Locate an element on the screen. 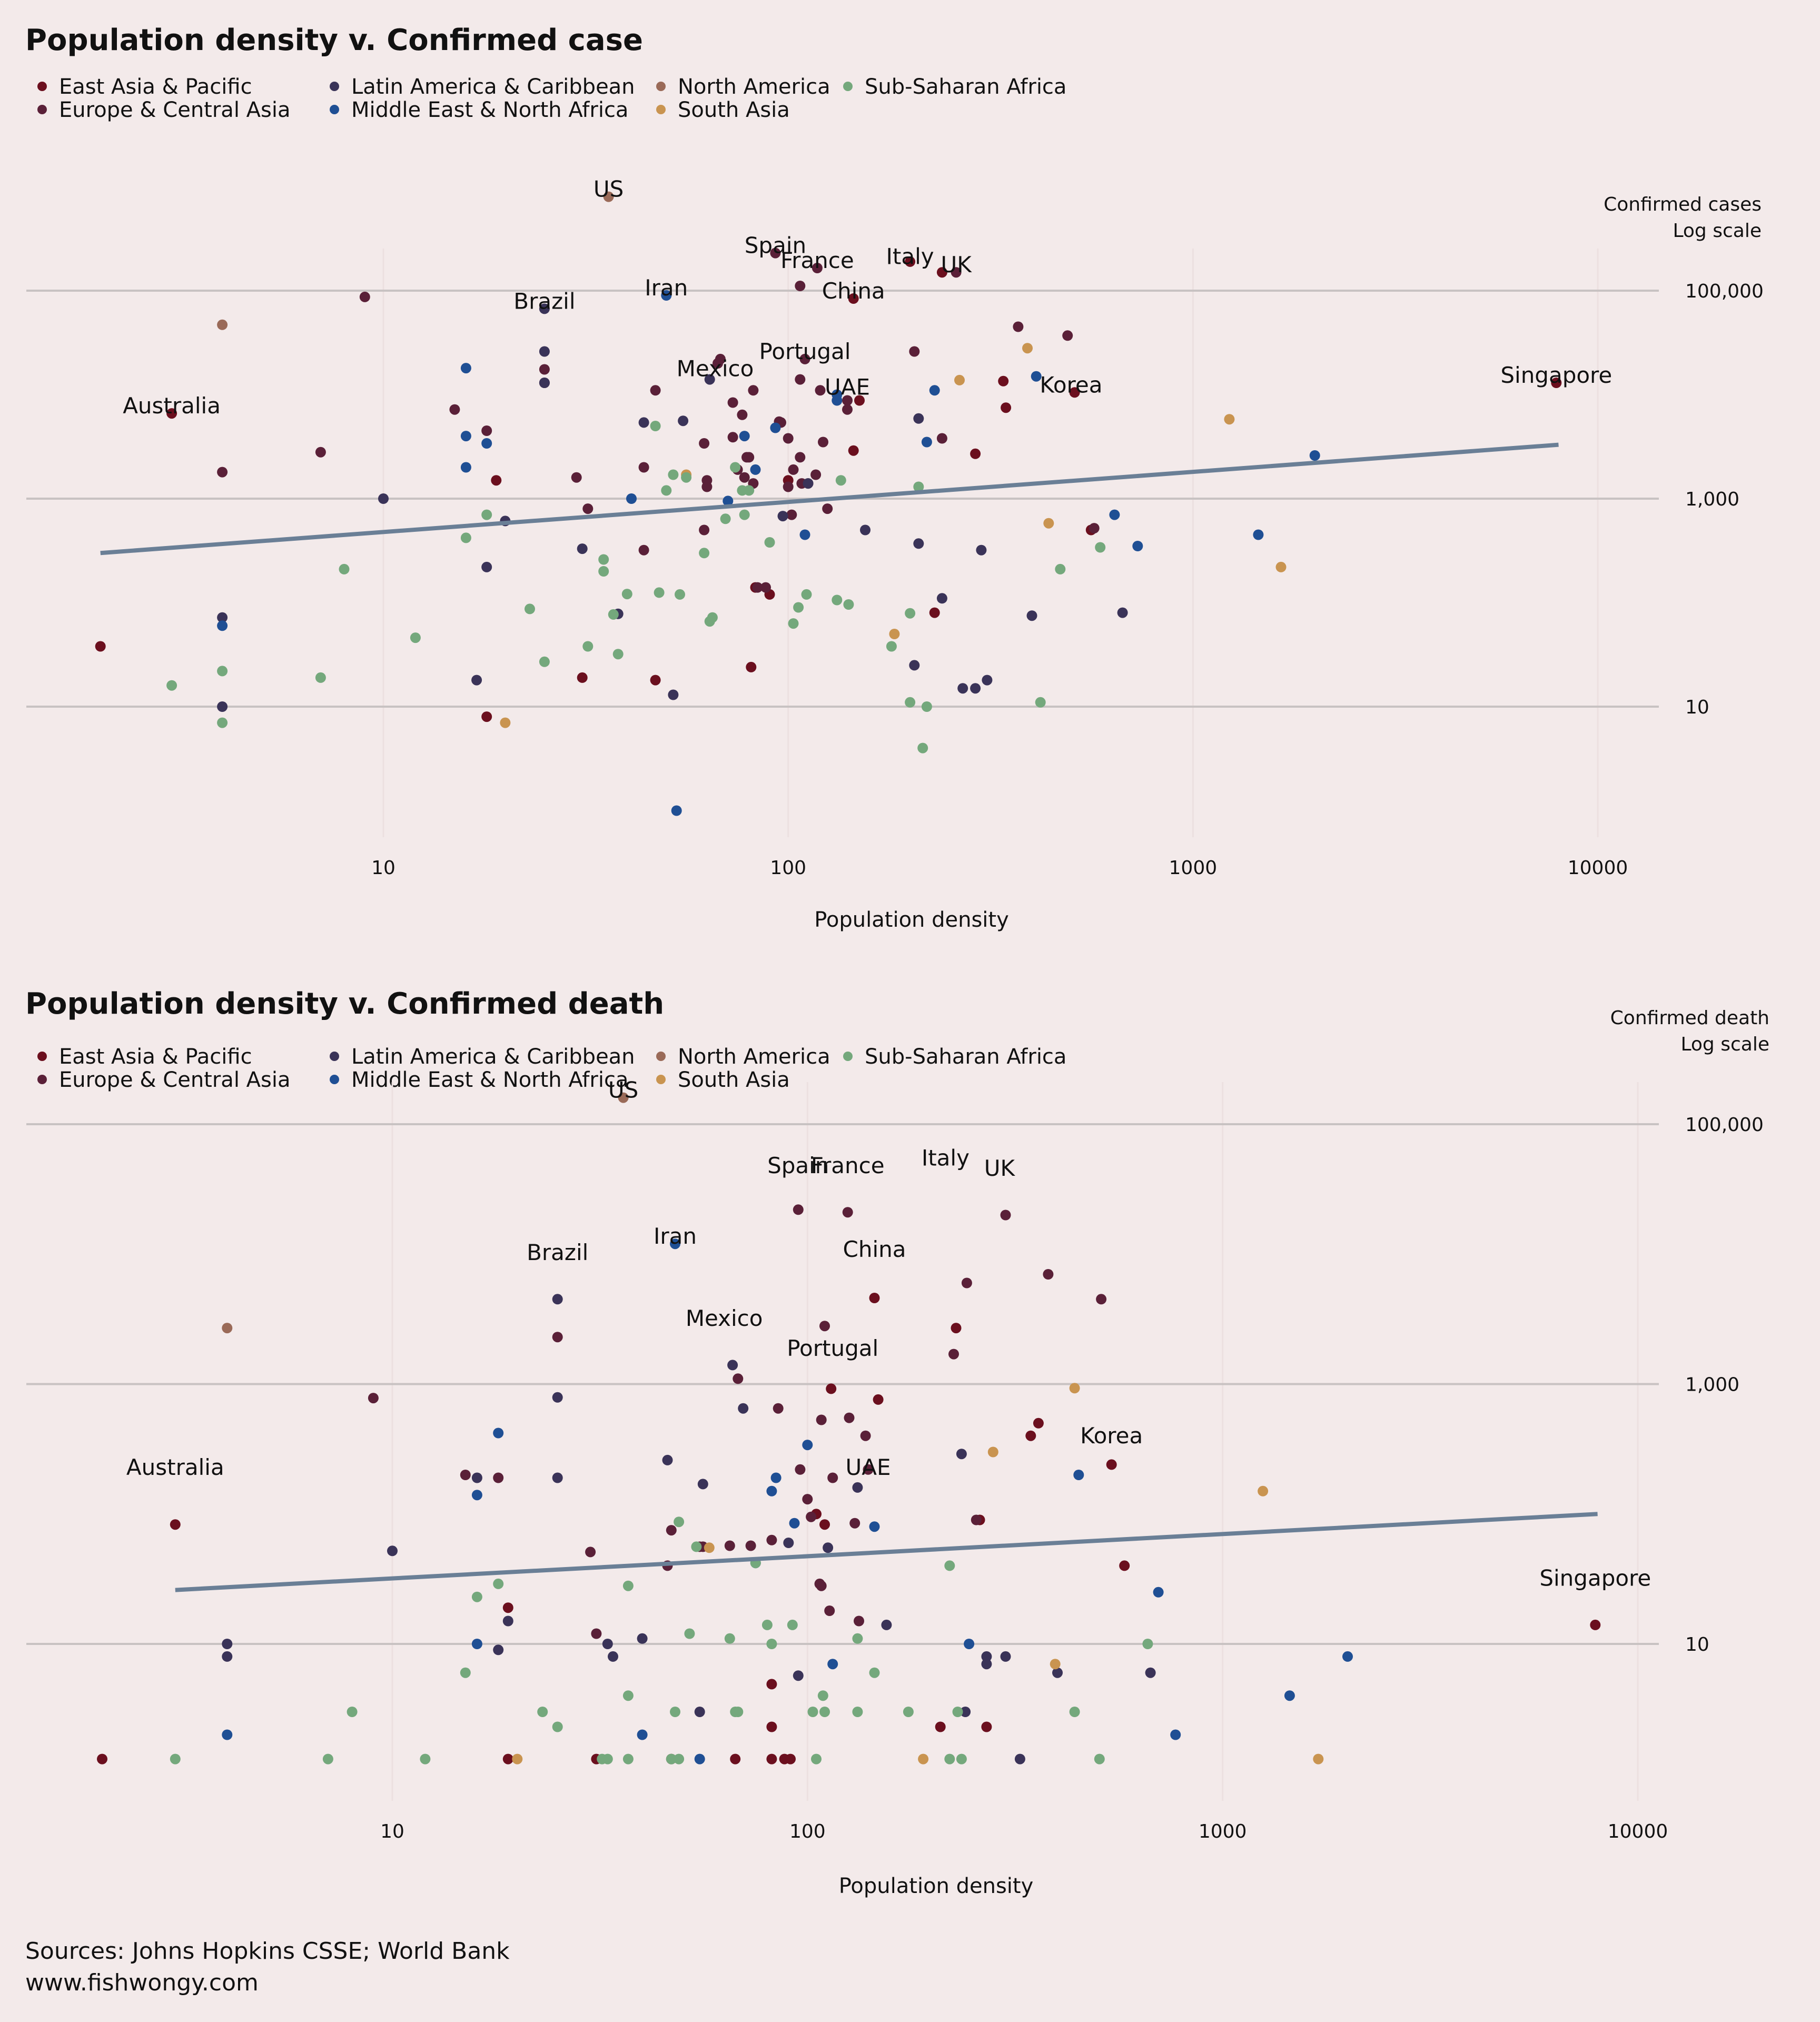  y-axis-label: Confirmed cases is located at coordinates (1683, 205).